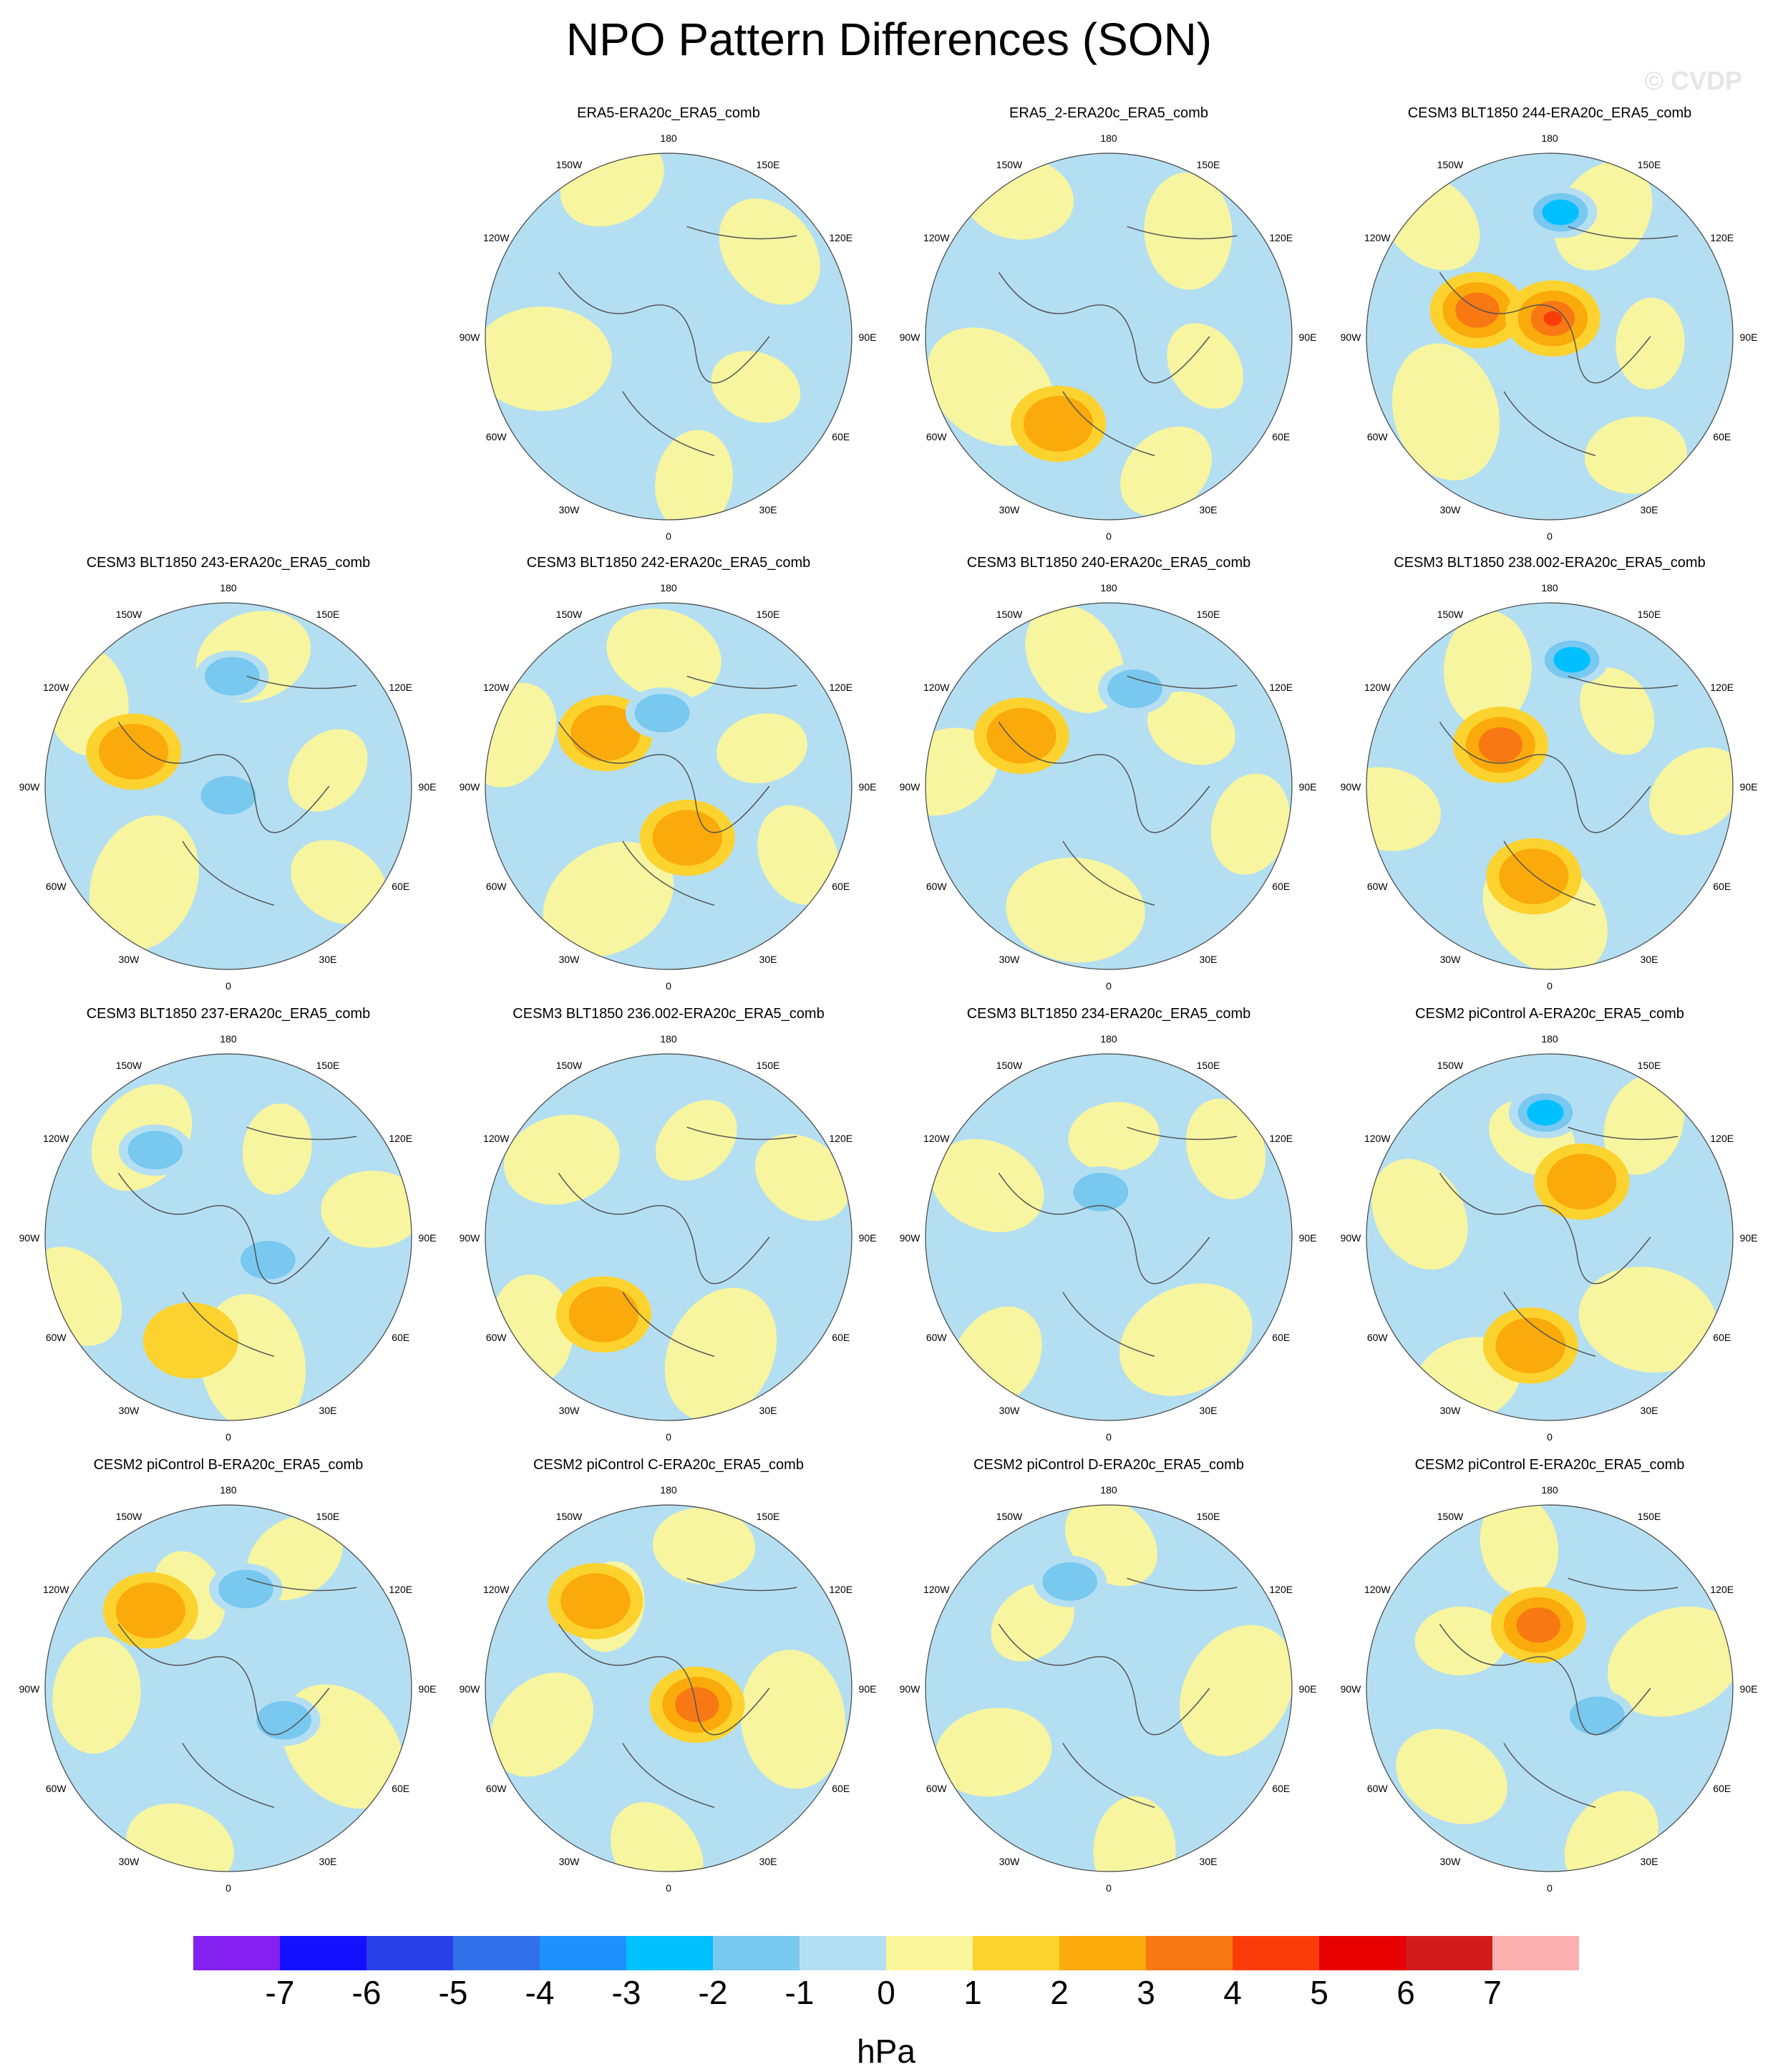 Image resolution: width=1778 pixels, height=2072 pixels. Describe the element at coordinates (1108, 1465) in the screenshot. I see `panel-title: CESM2 piControl D-ERA20c_ERA5_comb` at that location.